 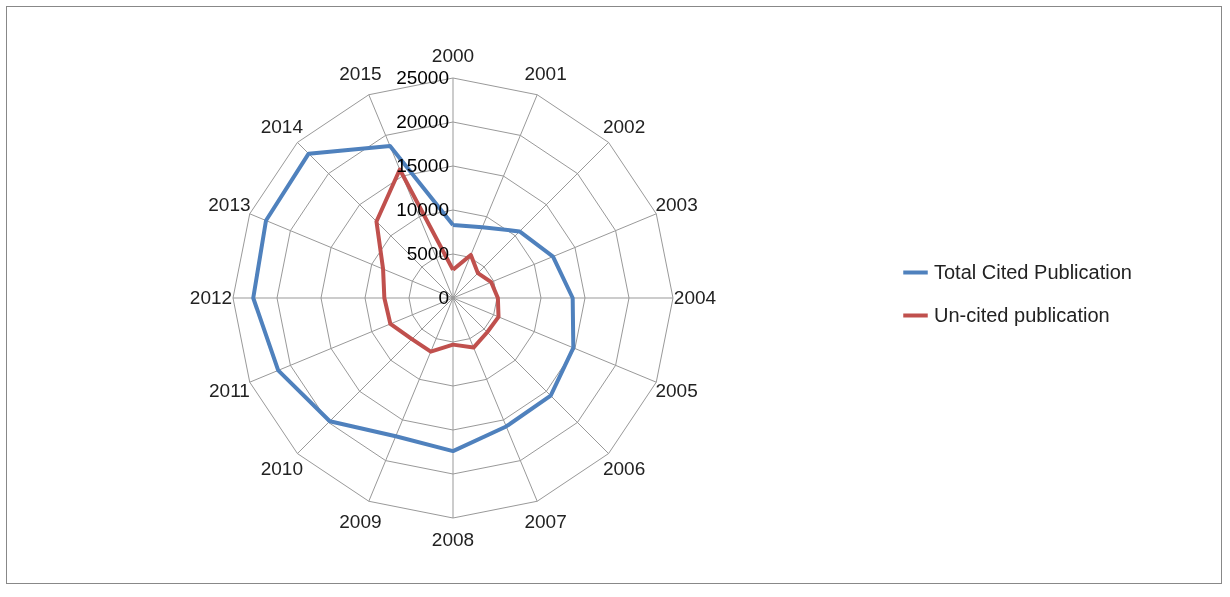 What do you see at coordinates (453, 539) in the screenshot?
I see `spoke-label: 2008` at bounding box center [453, 539].